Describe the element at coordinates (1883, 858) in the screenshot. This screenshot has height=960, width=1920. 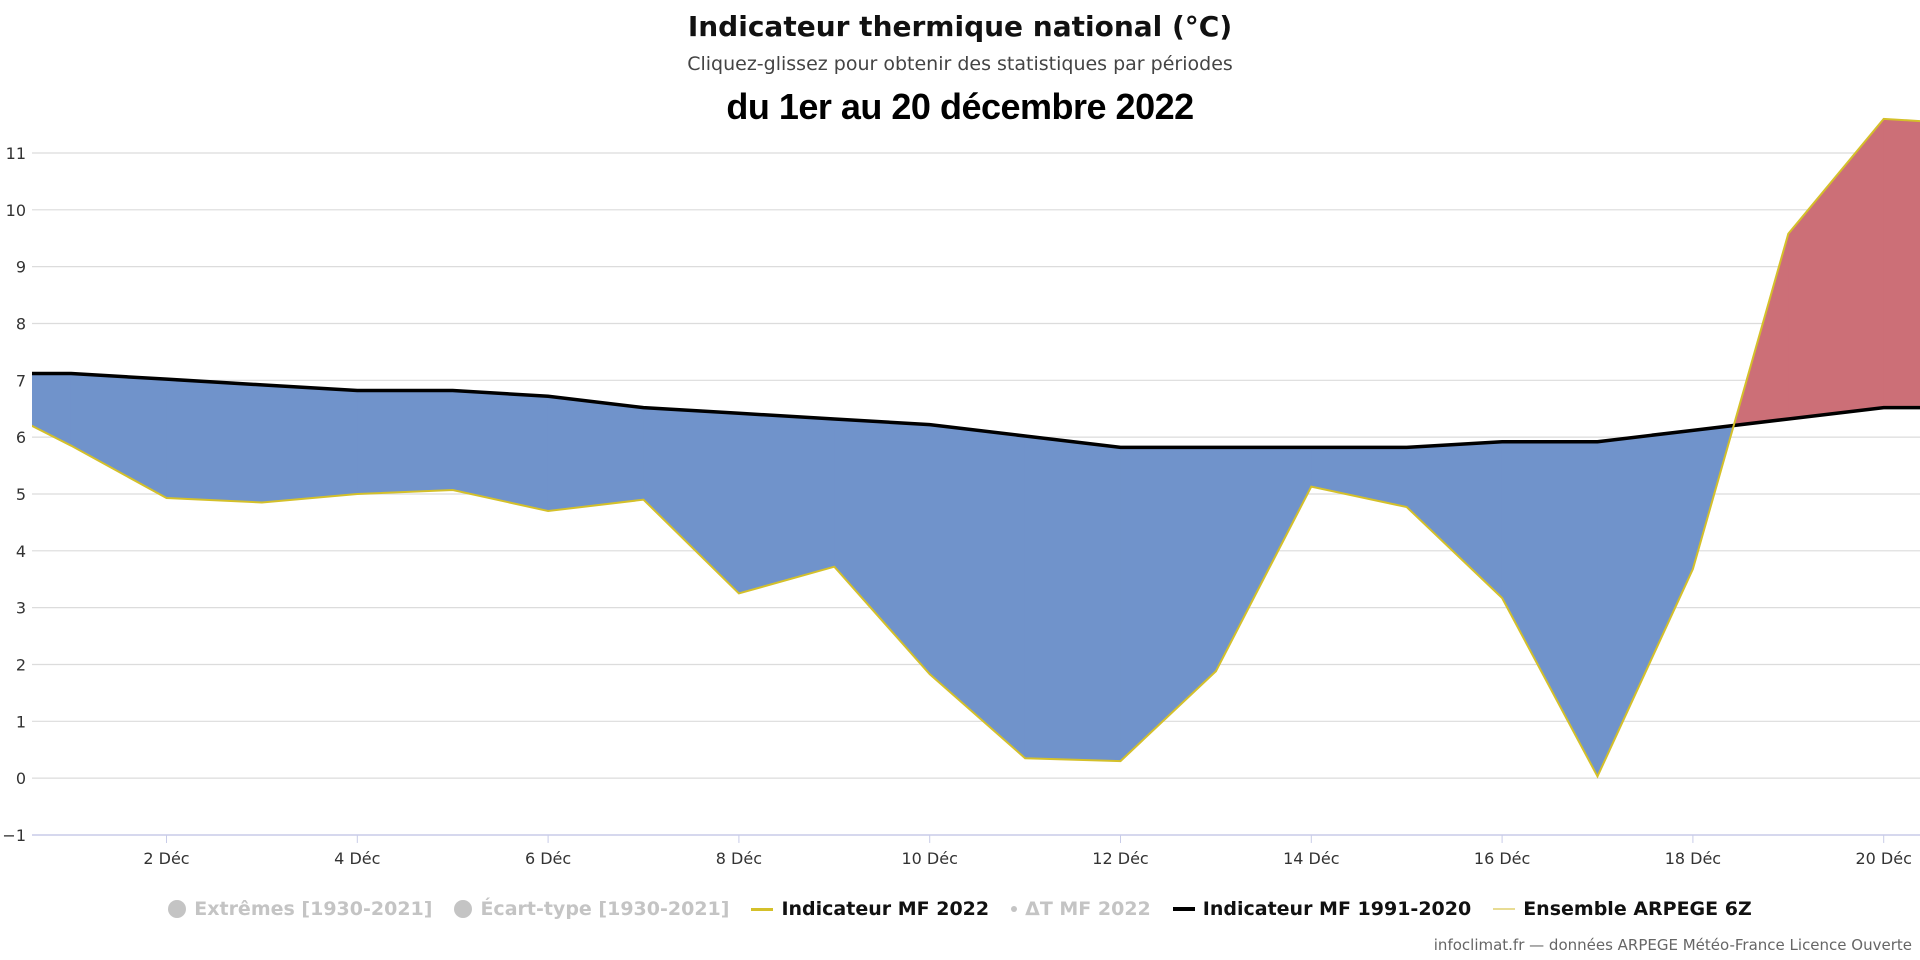
I see `x-tick-label: 20 Déc` at that location.